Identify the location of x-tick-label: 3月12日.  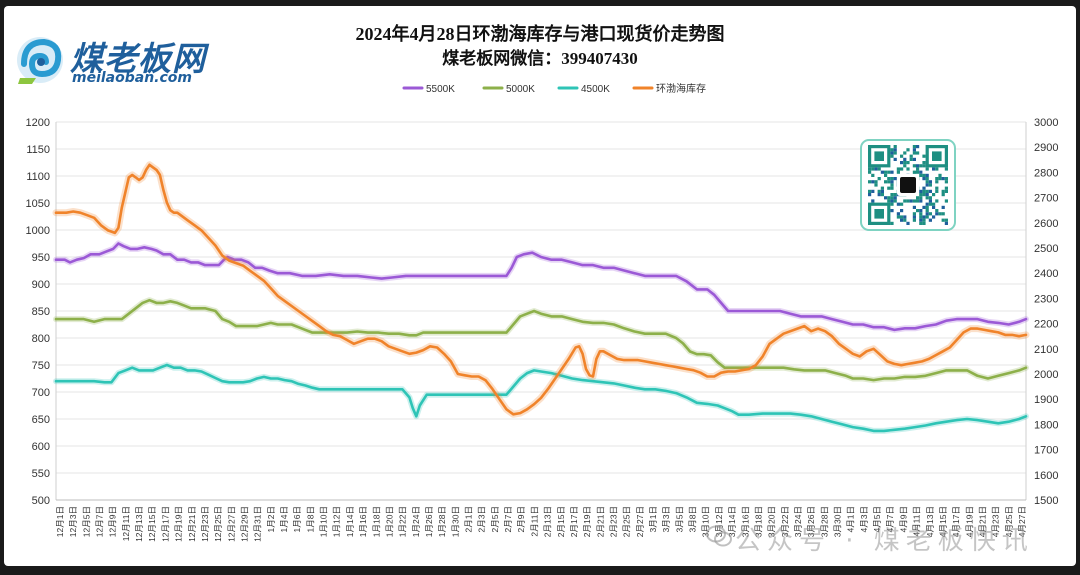
(719, 521).